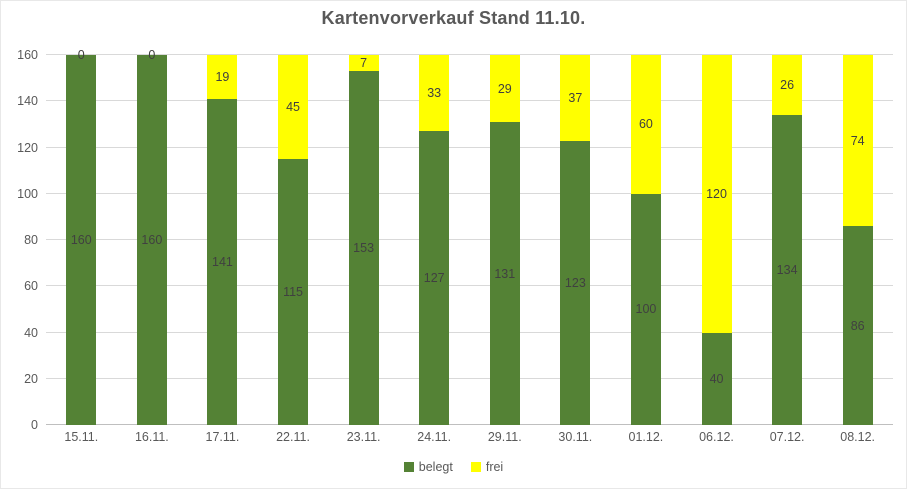 The width and height of the screenshot is (907, 489). I want to click on bar-column-16.11.: 160 0, so click(152, 236).